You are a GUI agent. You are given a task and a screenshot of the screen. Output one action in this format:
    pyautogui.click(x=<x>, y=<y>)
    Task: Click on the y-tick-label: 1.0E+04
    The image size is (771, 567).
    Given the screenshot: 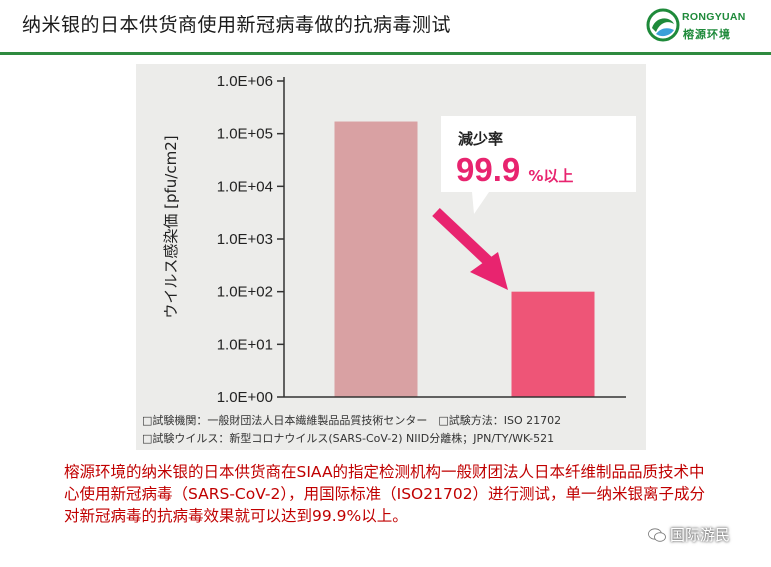 What is the action you would take?
    pyautogui.click(x=245, y=186)
    